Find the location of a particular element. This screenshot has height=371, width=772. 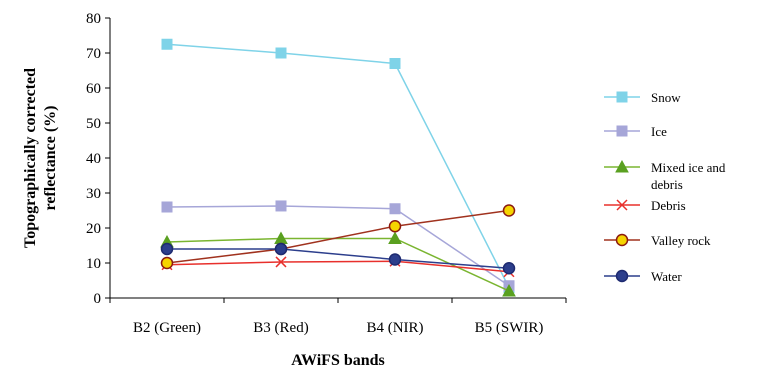

series-line-water is located at coordinates (338, 258).